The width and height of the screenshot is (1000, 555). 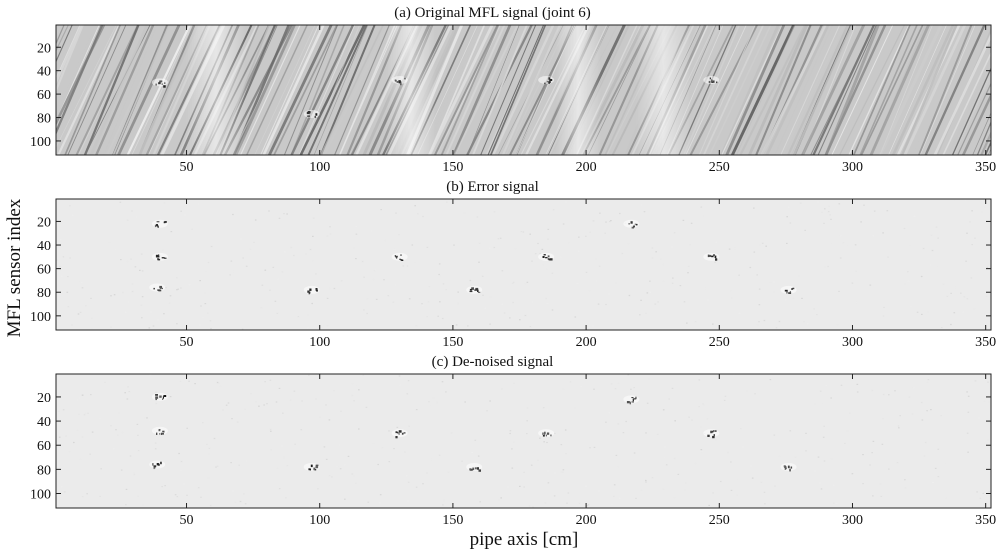 I want to click on y-axis-label: MFL sensor index, so click(x=14, y=267).